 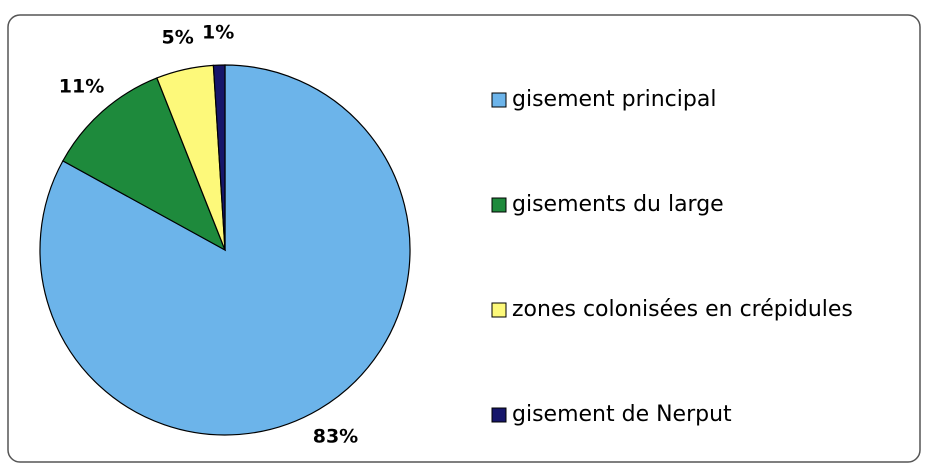 What do you see at coordinates (682, 309) in the screenshot?
I see `legend-label: zones colonisées en crépidules` at bounding box center [682, 309].